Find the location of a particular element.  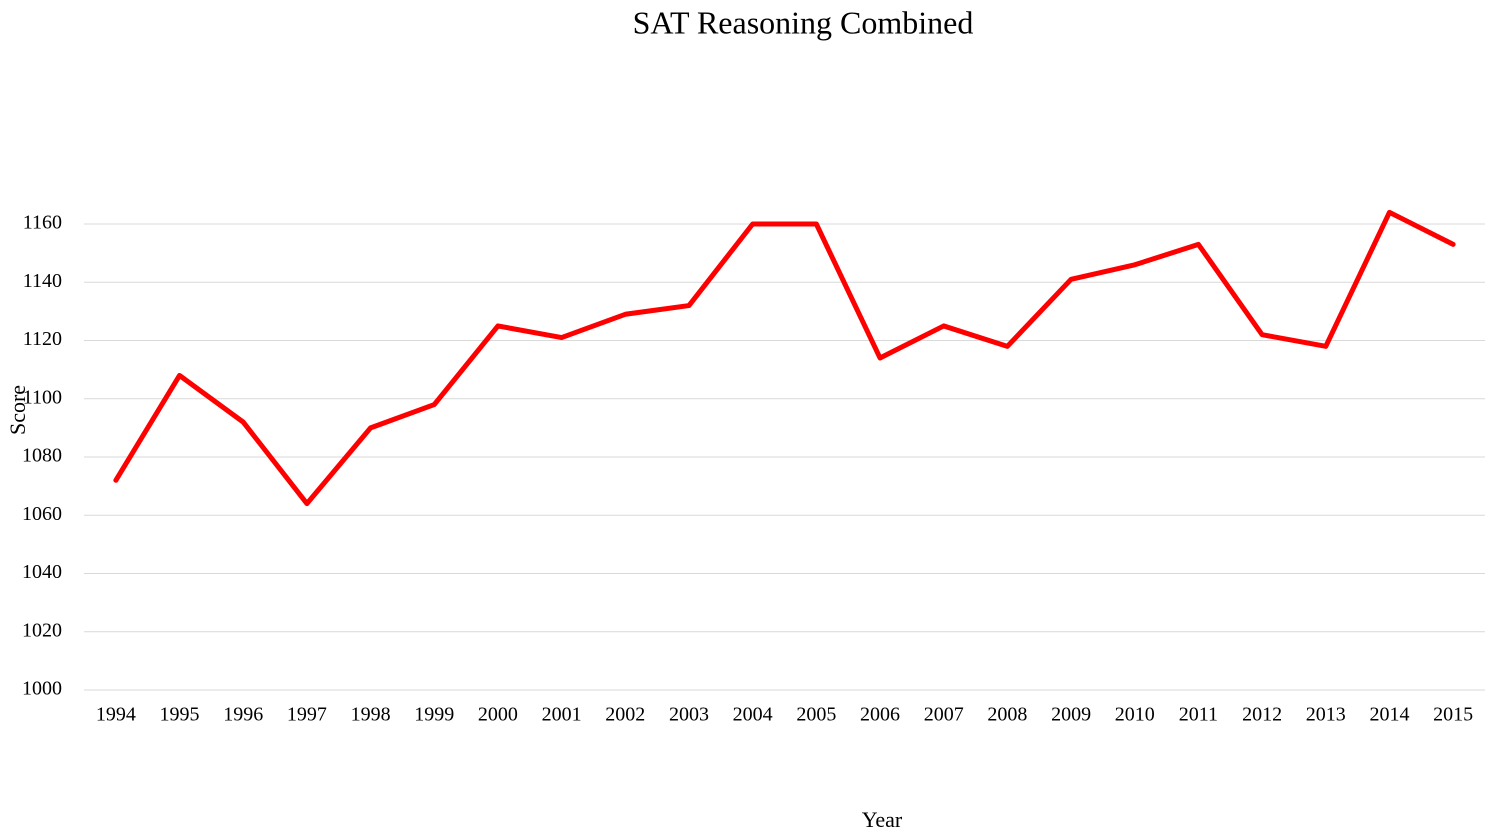

y-tick-label: 1100 is located at coordinates (42, 397).